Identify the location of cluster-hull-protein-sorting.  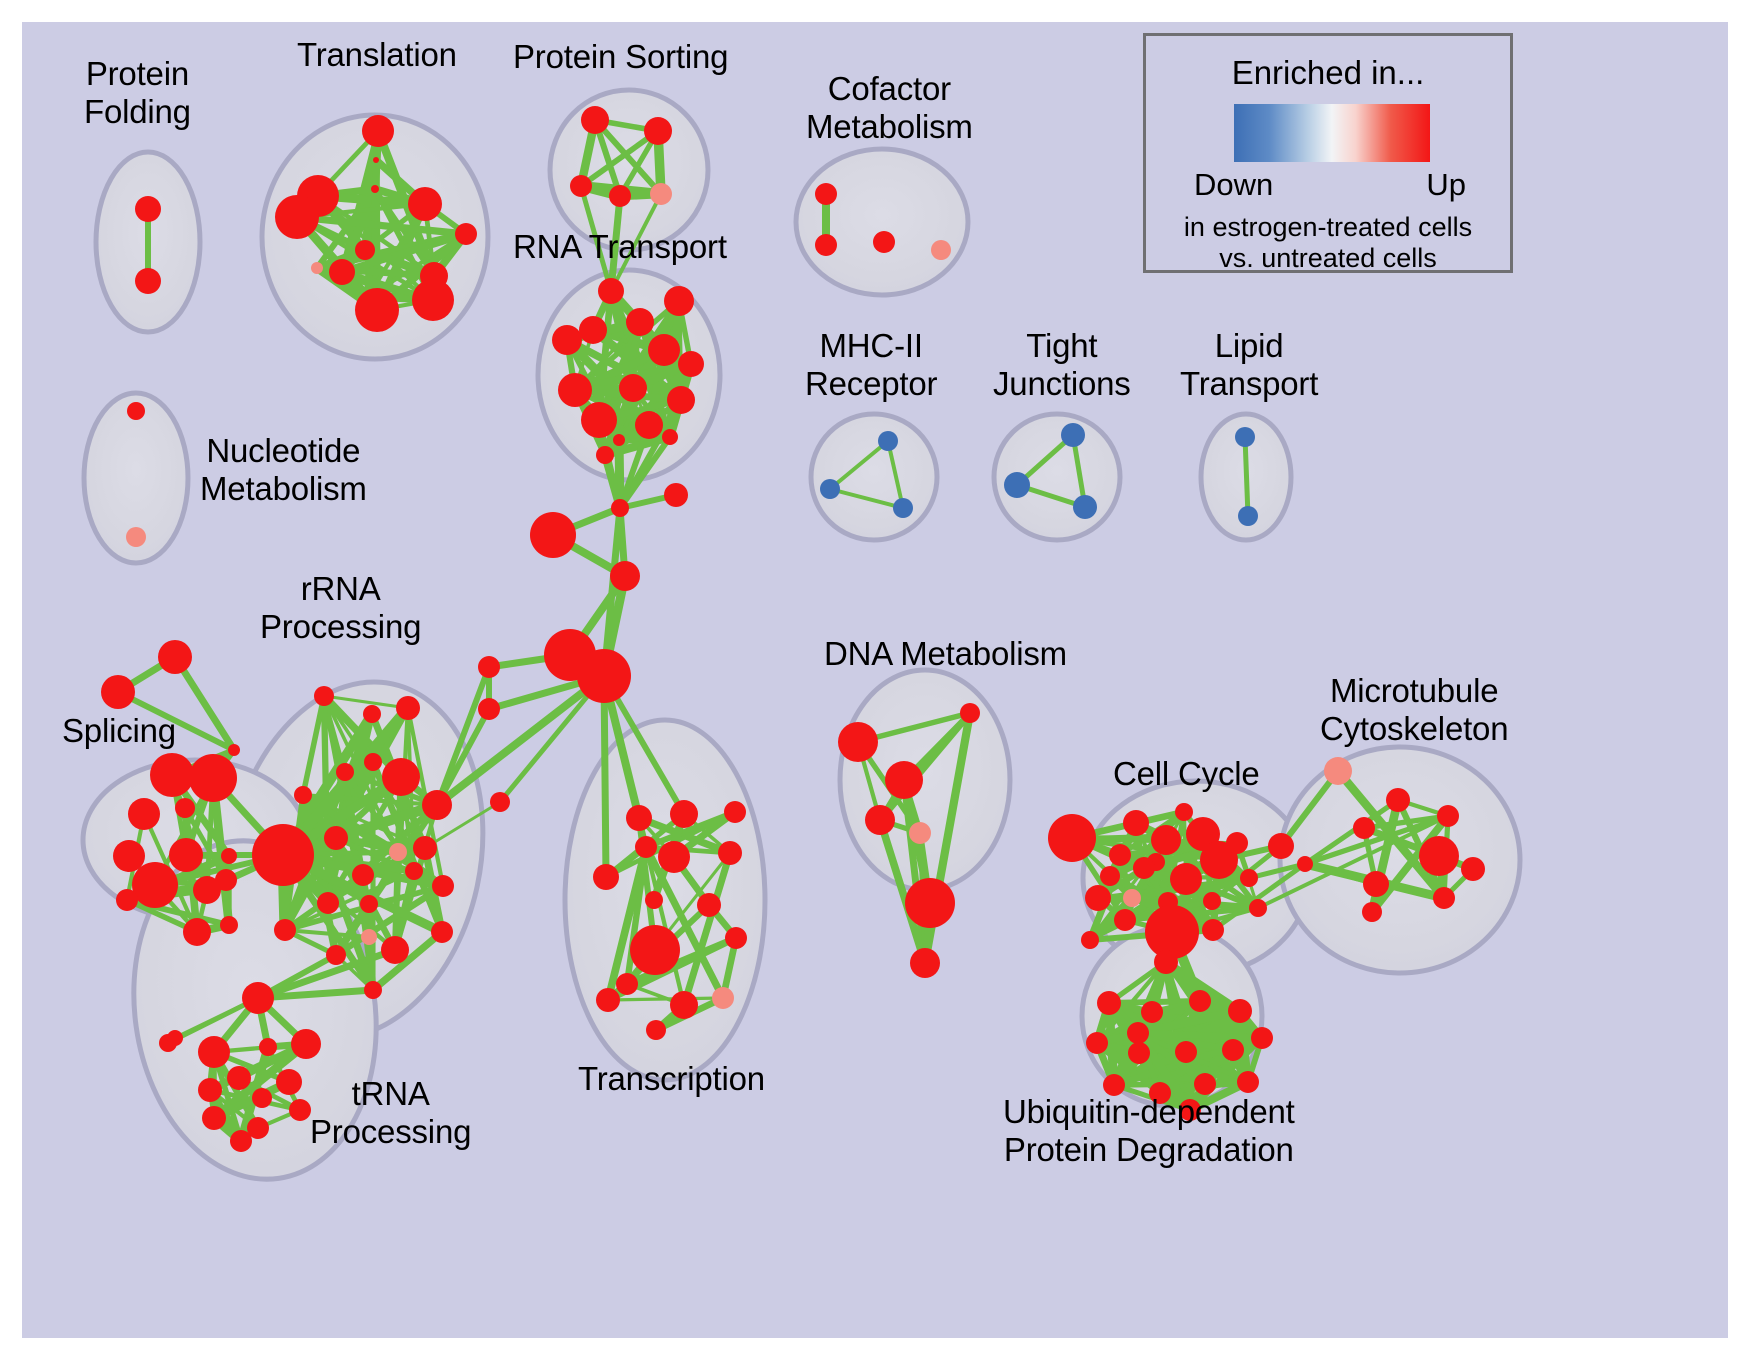
(629, 170).